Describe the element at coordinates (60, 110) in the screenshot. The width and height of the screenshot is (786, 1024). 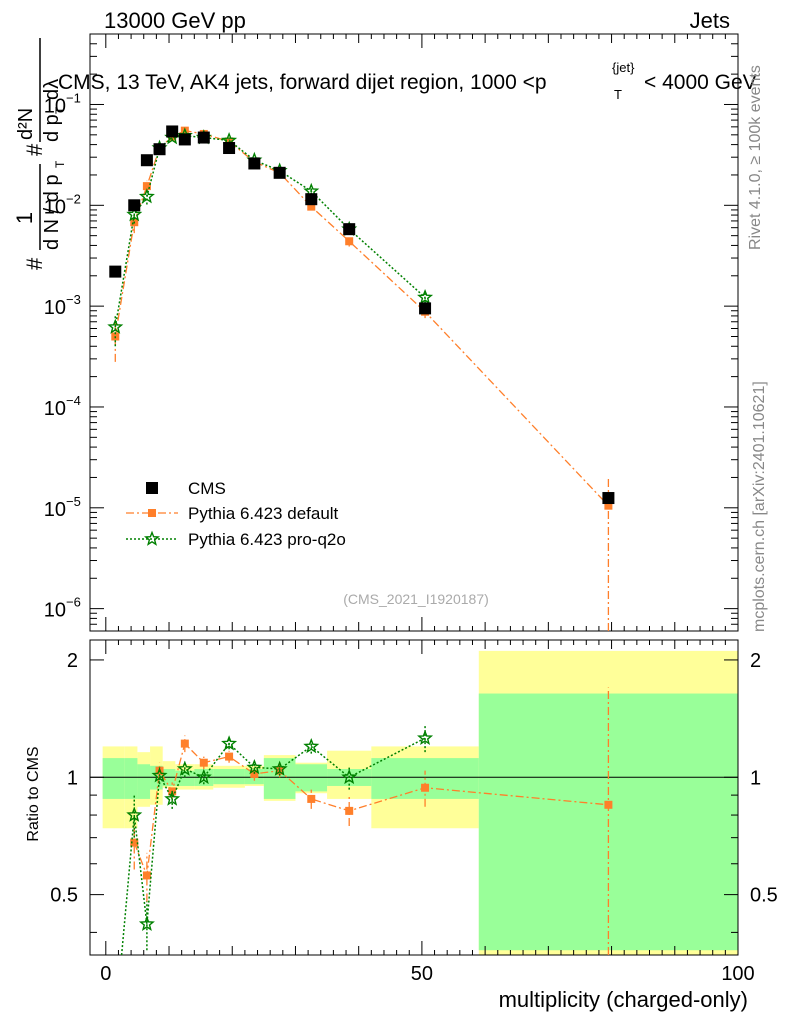
I see `ylabel-T2: T` at that location.